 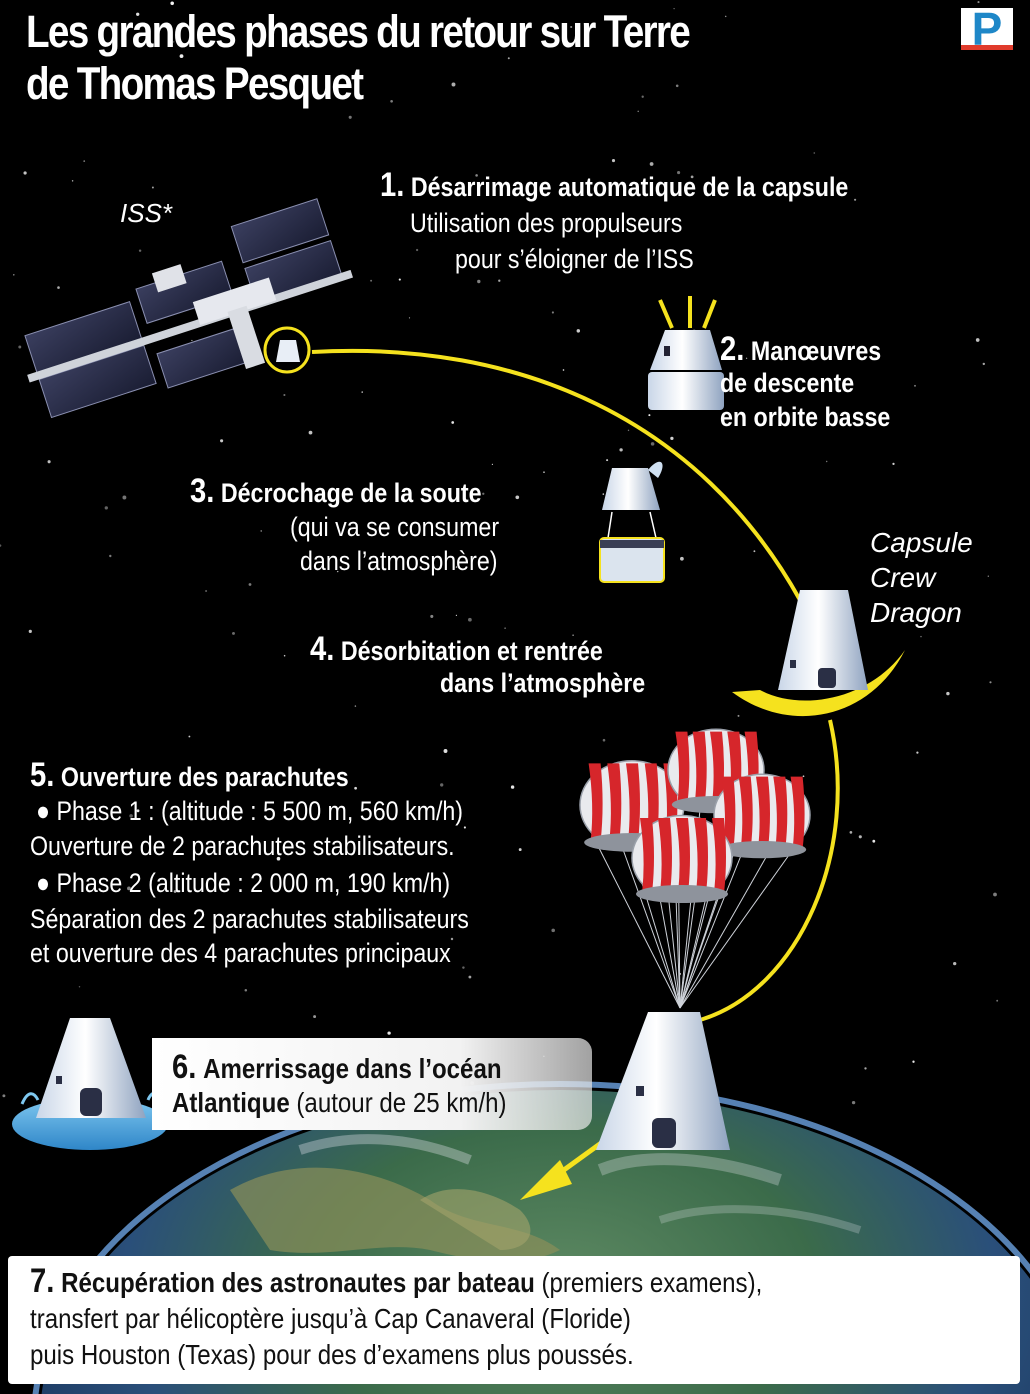 I want to click on step-5-title: Ouverture des parachutes, so click(x=204, y=777).